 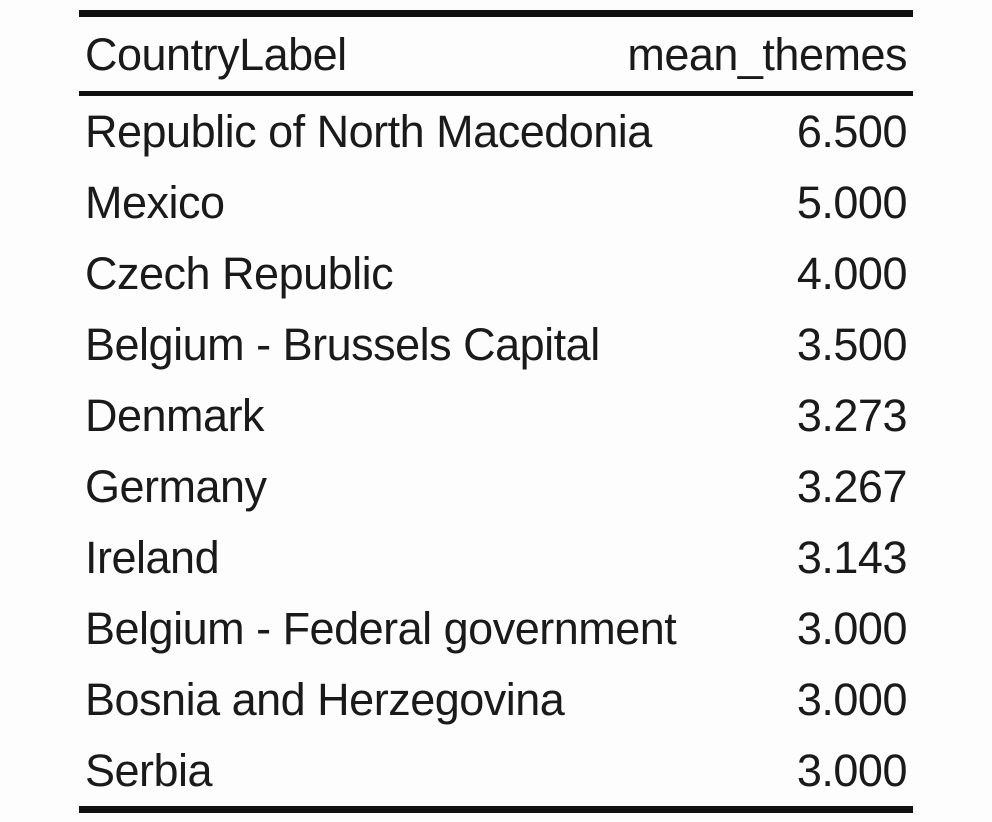 I want to click on cell-country-label: Germany, so click(x=176, y=486).